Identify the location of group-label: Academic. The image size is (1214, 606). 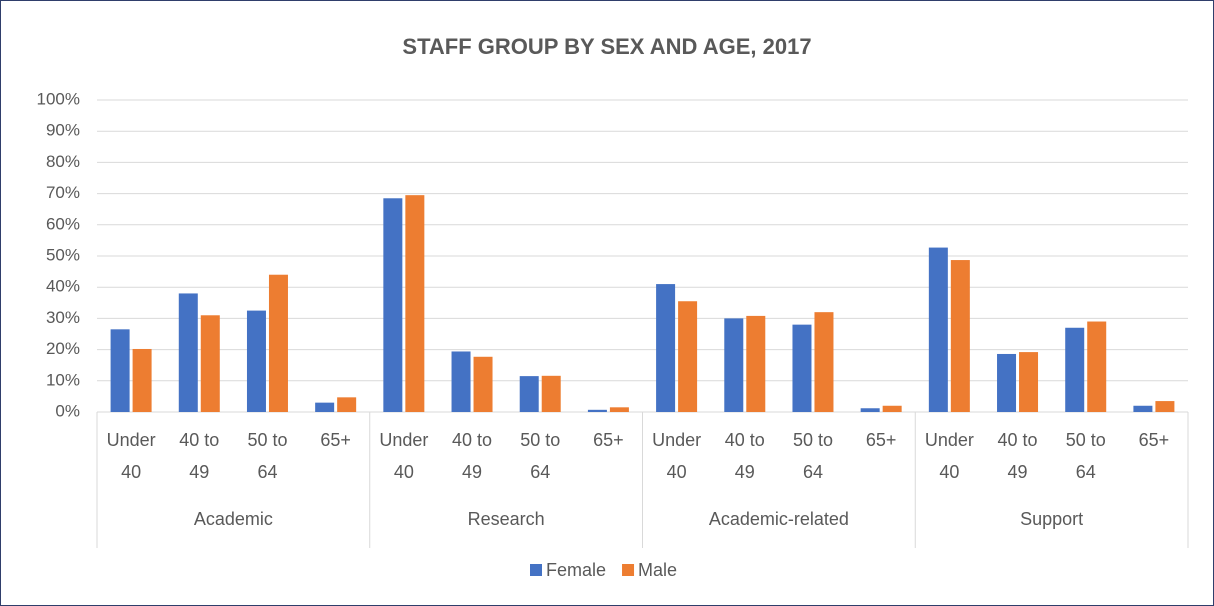
(233, 519).